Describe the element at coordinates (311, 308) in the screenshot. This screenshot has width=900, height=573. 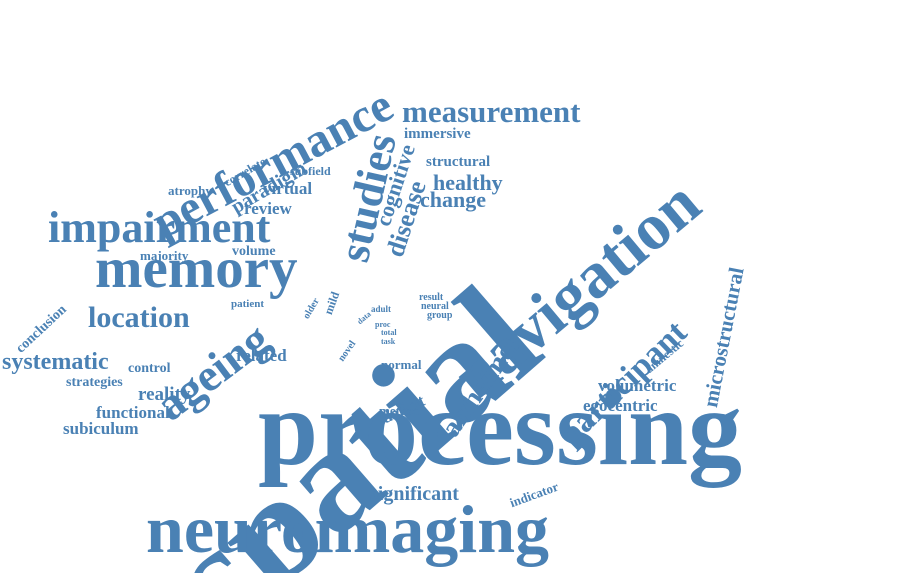
I see `word-older: older` at that location.